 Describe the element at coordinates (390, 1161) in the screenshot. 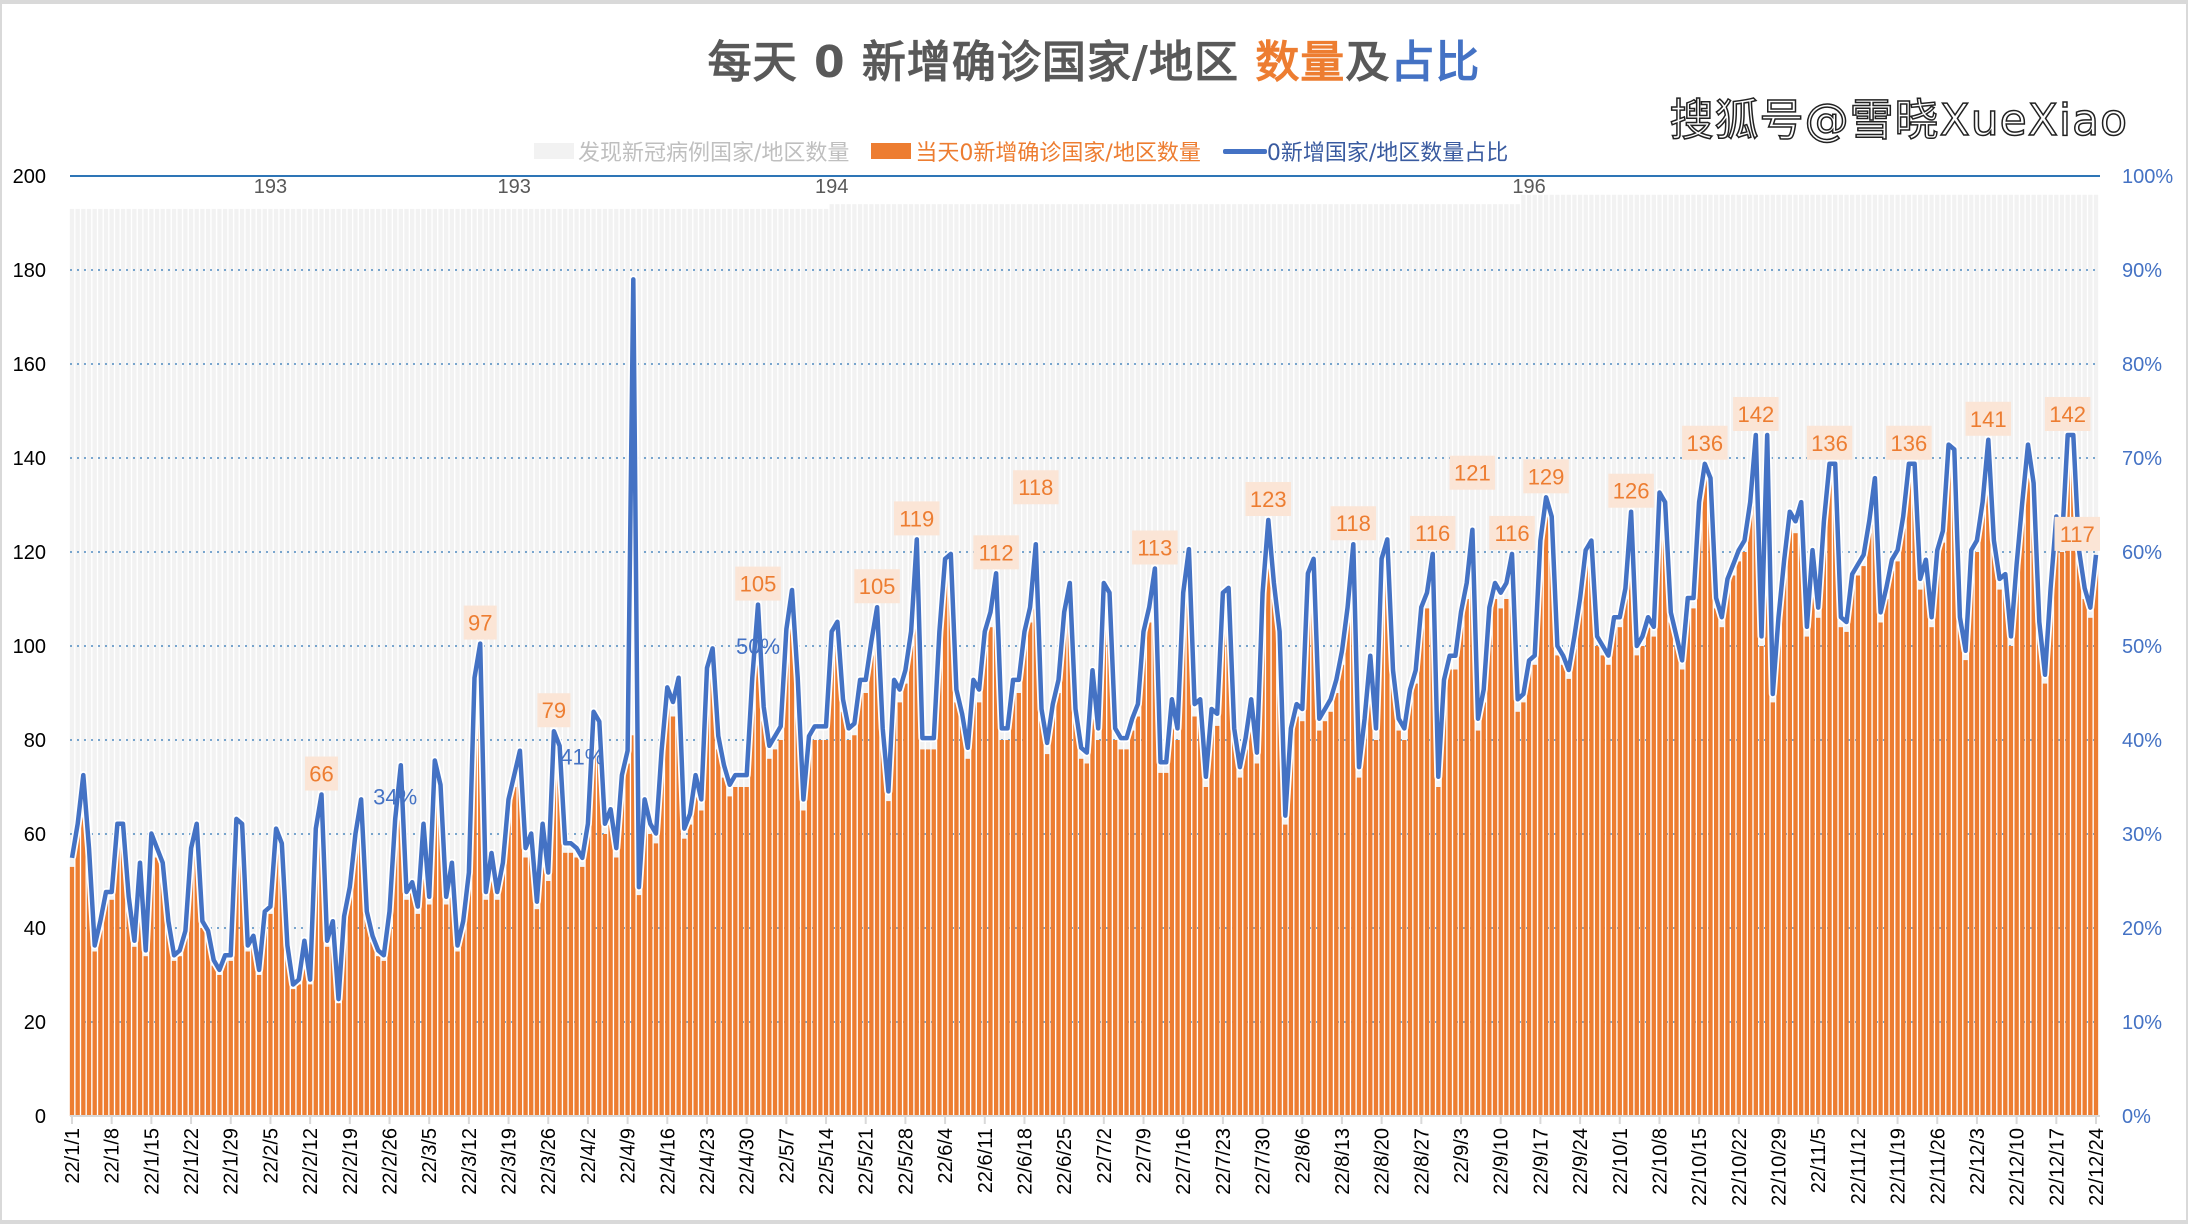

I see `x-tick-label: 22/2/26` at that location.